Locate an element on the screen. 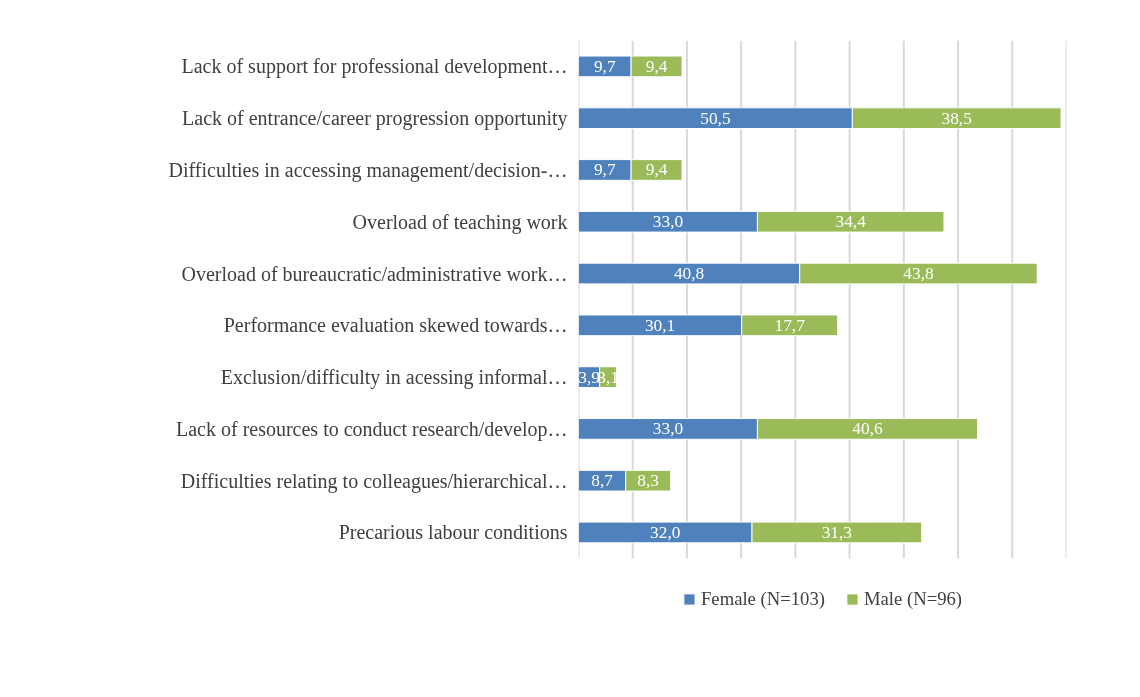 The width and height of the screenshot is (1140, 697). y-tick-label: Overload of teaching work is located at coordinates (460, 222).